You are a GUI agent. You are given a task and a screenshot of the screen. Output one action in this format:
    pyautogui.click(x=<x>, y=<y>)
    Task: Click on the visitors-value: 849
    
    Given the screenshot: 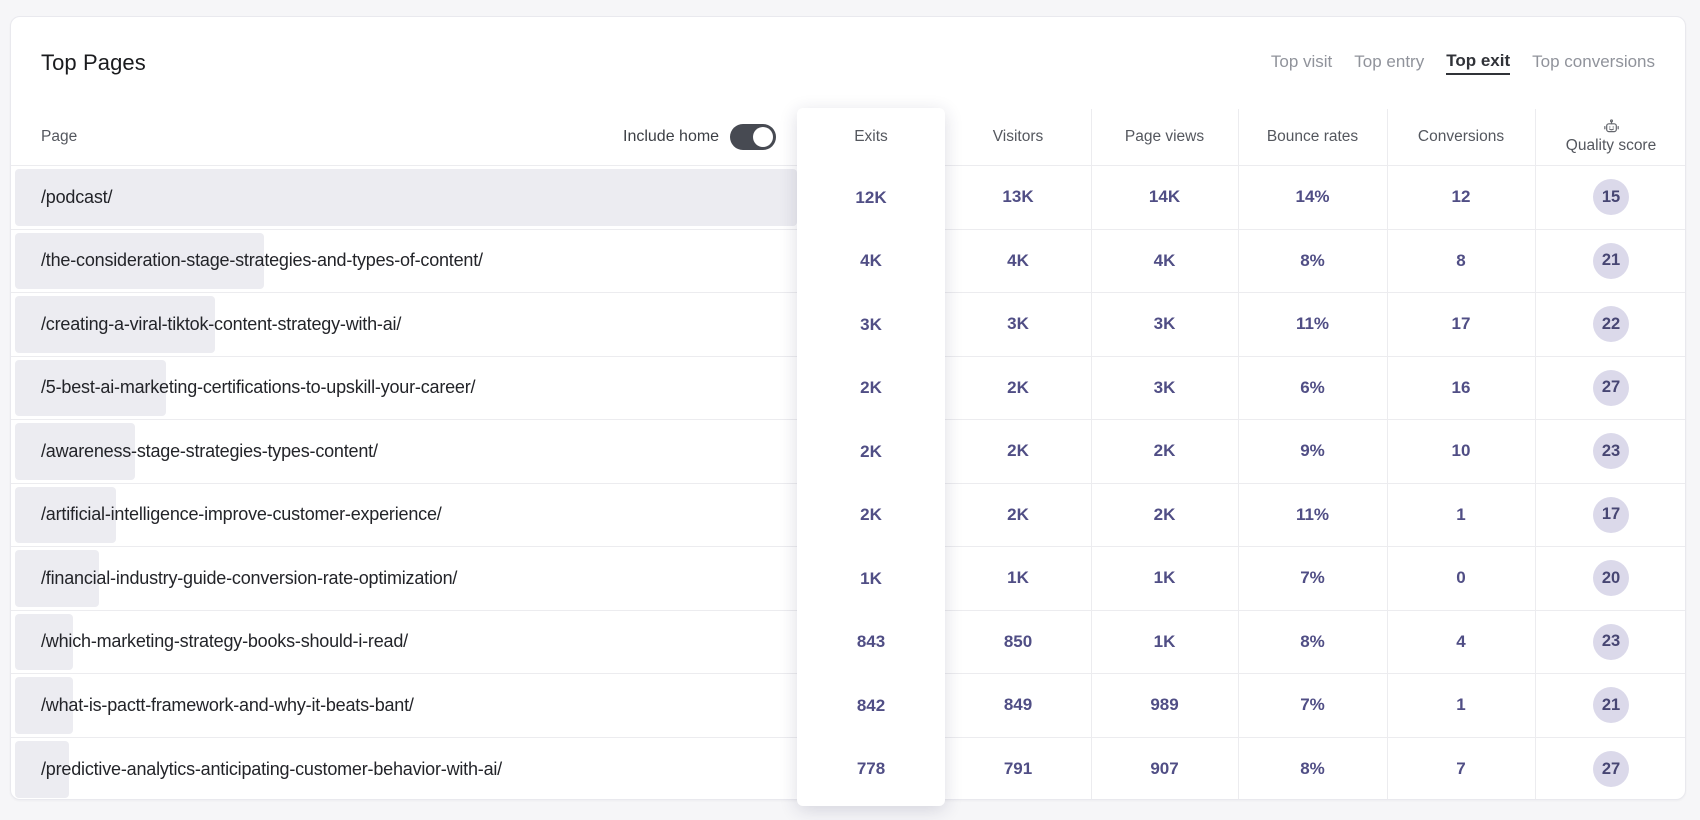 What is the action you would take?
    pyautogui.click(x=1018, y=705)
    